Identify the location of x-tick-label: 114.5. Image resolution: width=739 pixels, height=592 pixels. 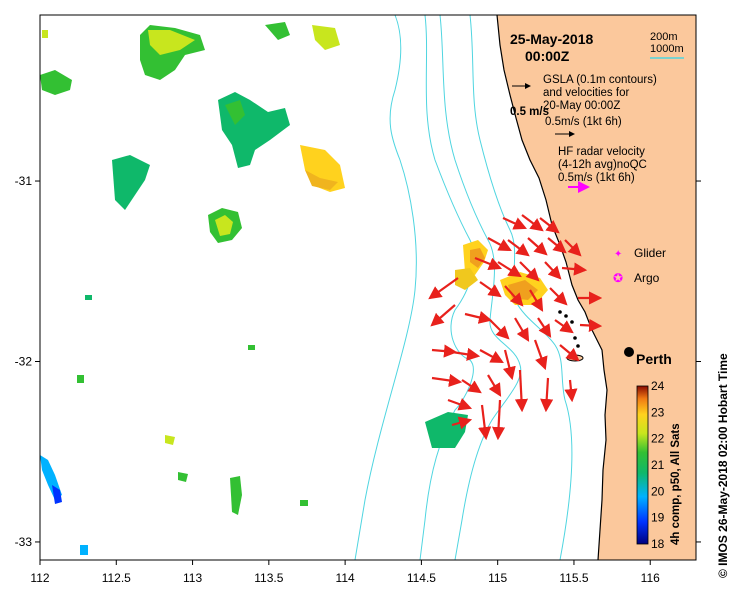
(421, 578).